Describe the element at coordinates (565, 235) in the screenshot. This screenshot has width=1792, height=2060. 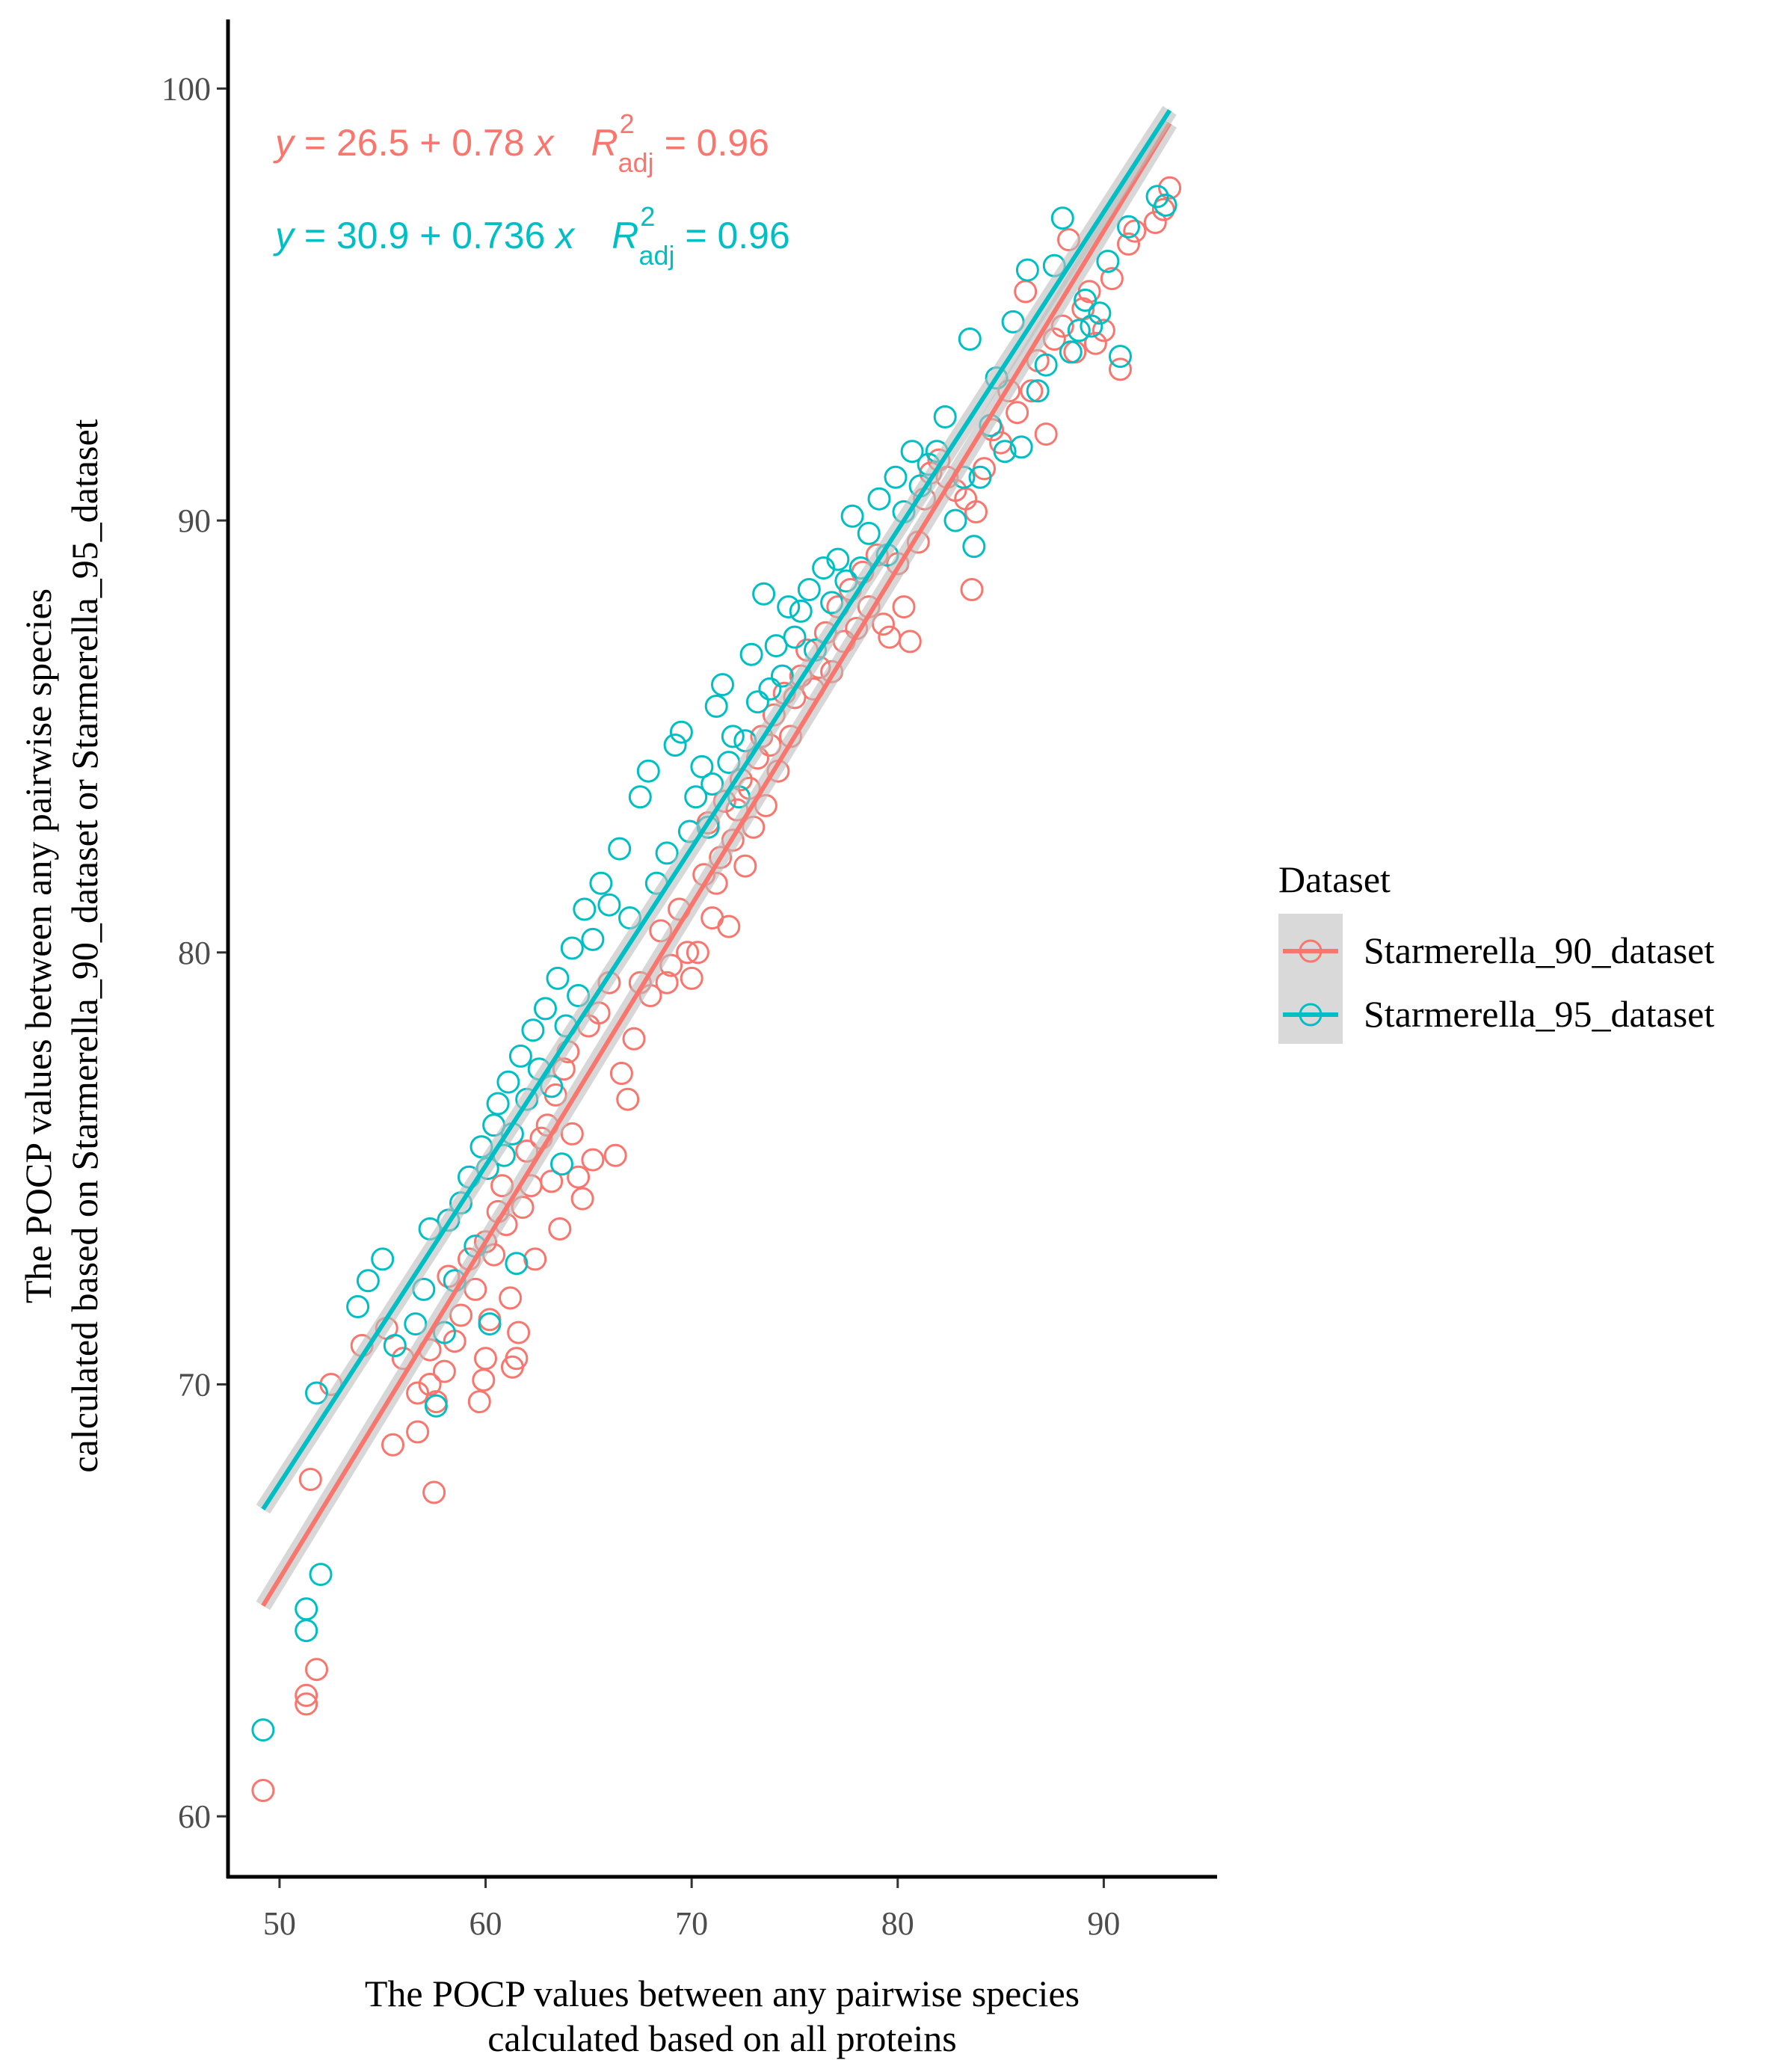
I see `eq-x-var: x` at that location.